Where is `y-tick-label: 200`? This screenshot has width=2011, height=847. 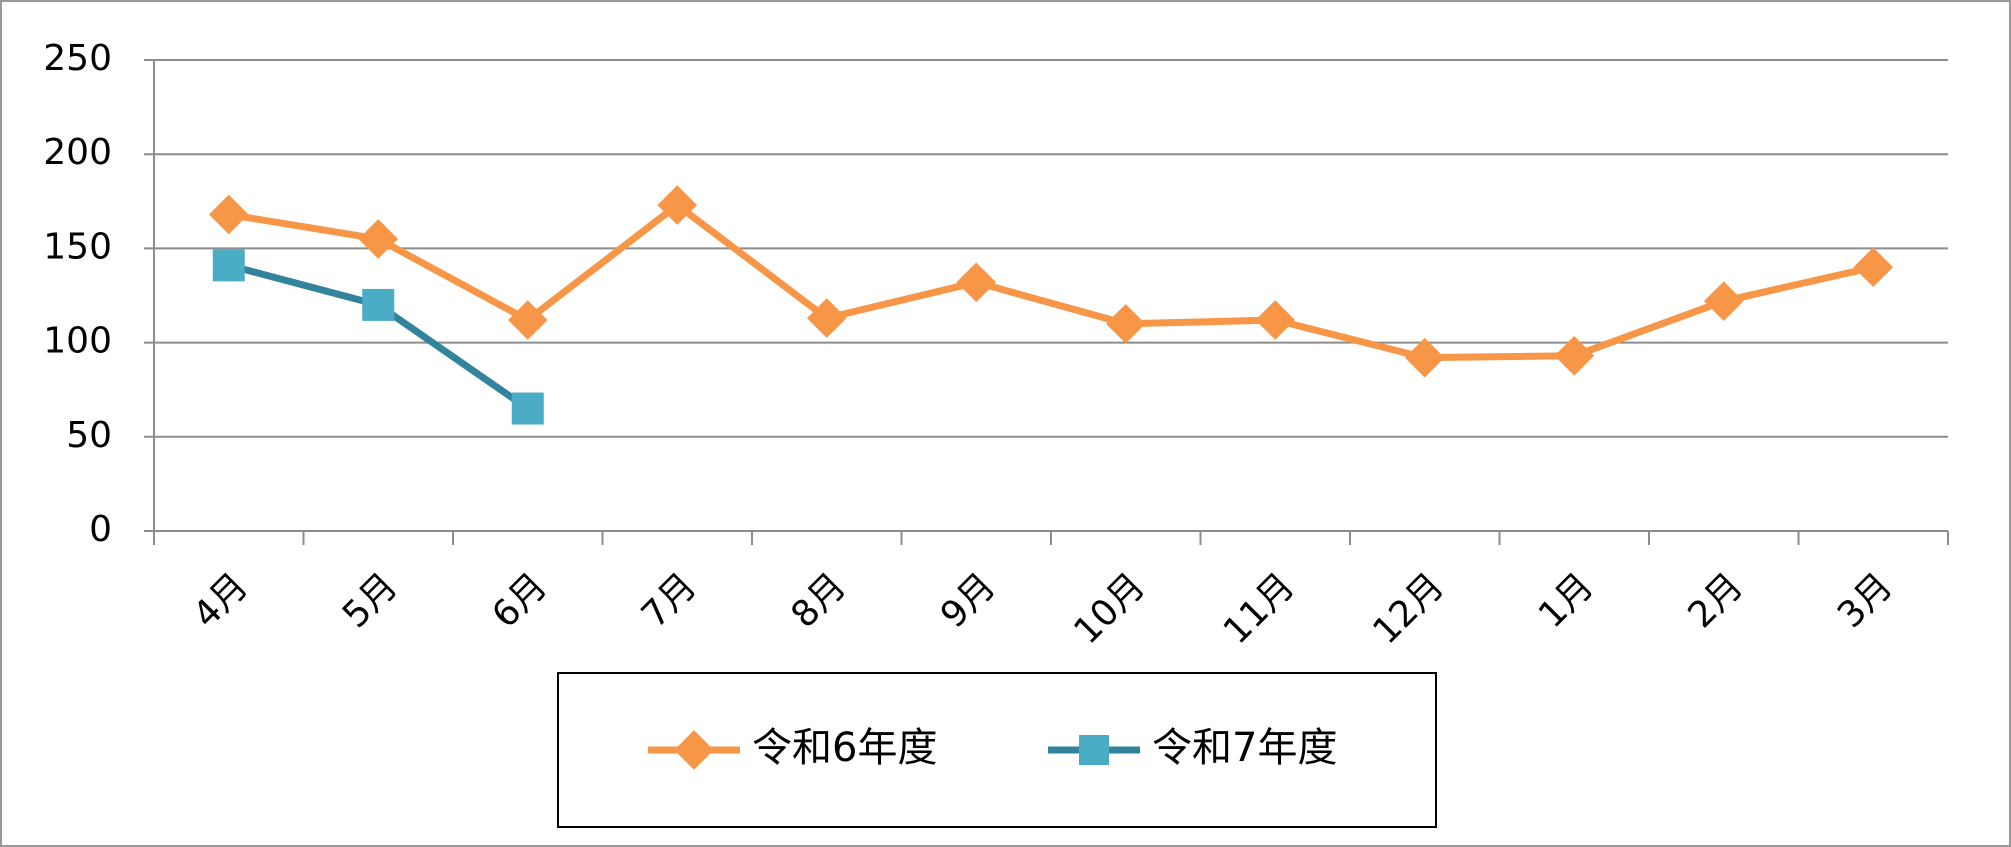 y-tick-label: 200 is located at coordinates (77, 152).